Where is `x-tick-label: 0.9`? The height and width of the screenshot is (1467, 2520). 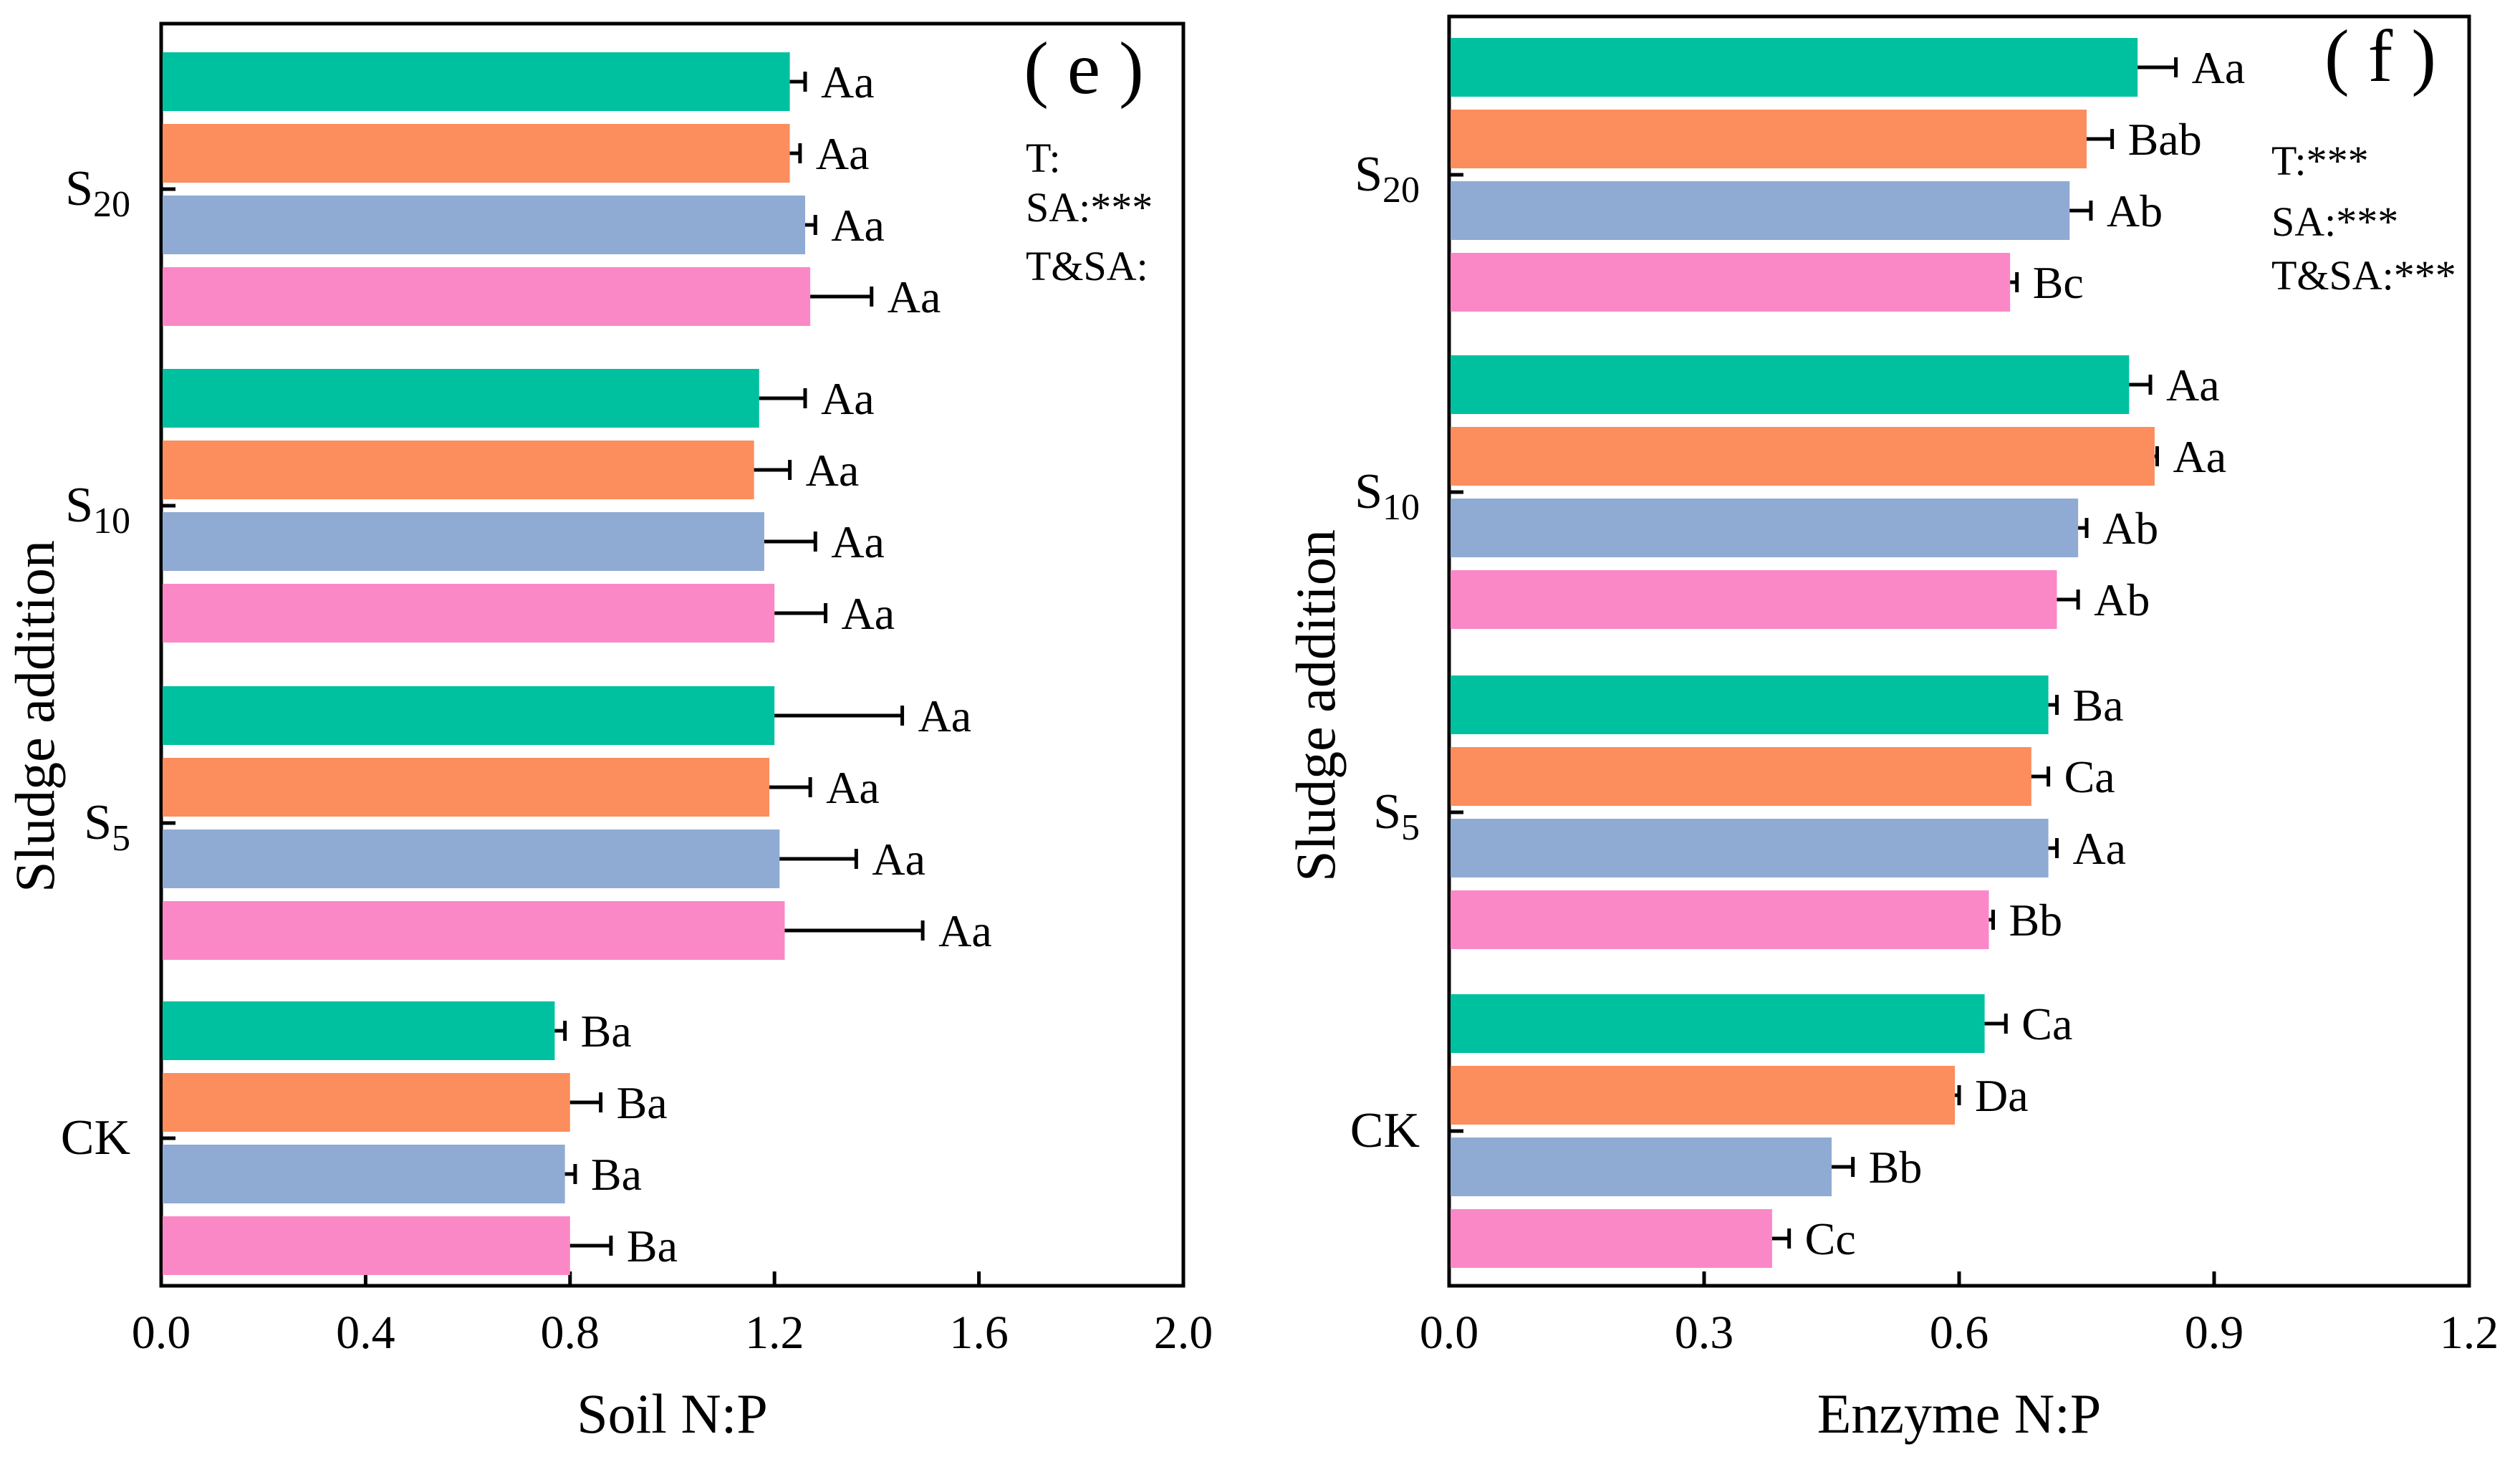 x-tick-label: 0.9 is located at coordinates (2214, 1333).